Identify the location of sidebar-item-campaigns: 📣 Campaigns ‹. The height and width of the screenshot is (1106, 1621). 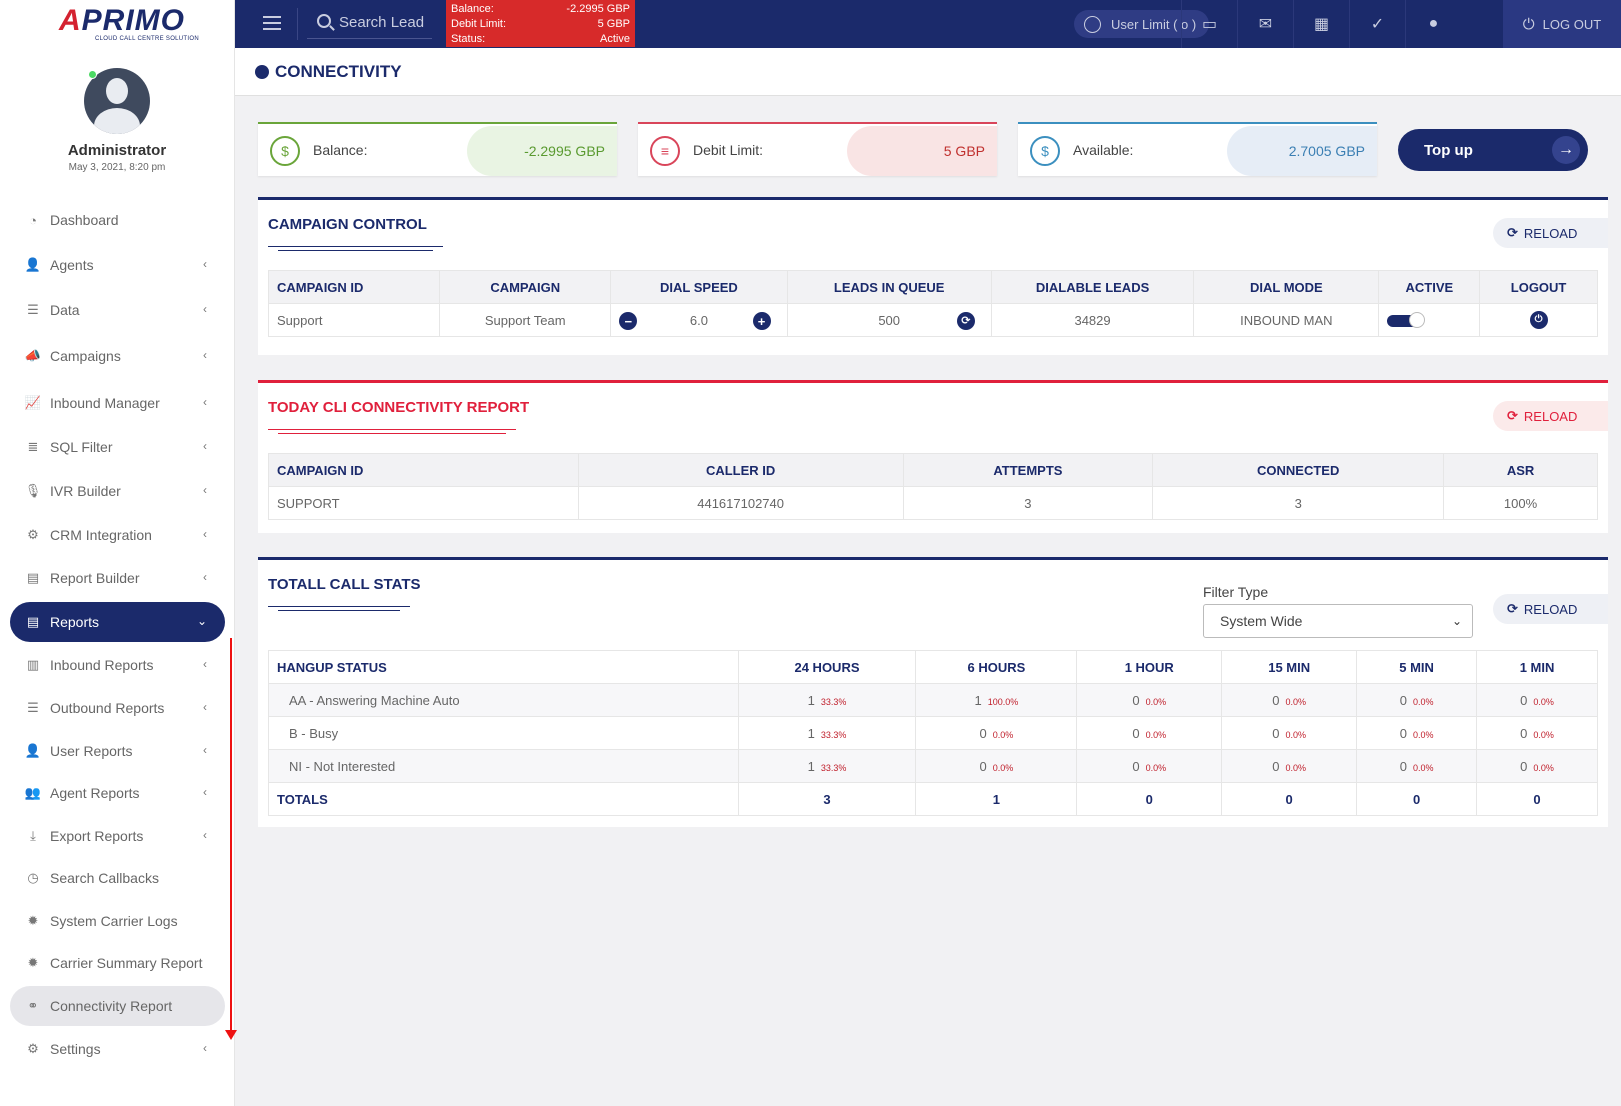
(117, 356).